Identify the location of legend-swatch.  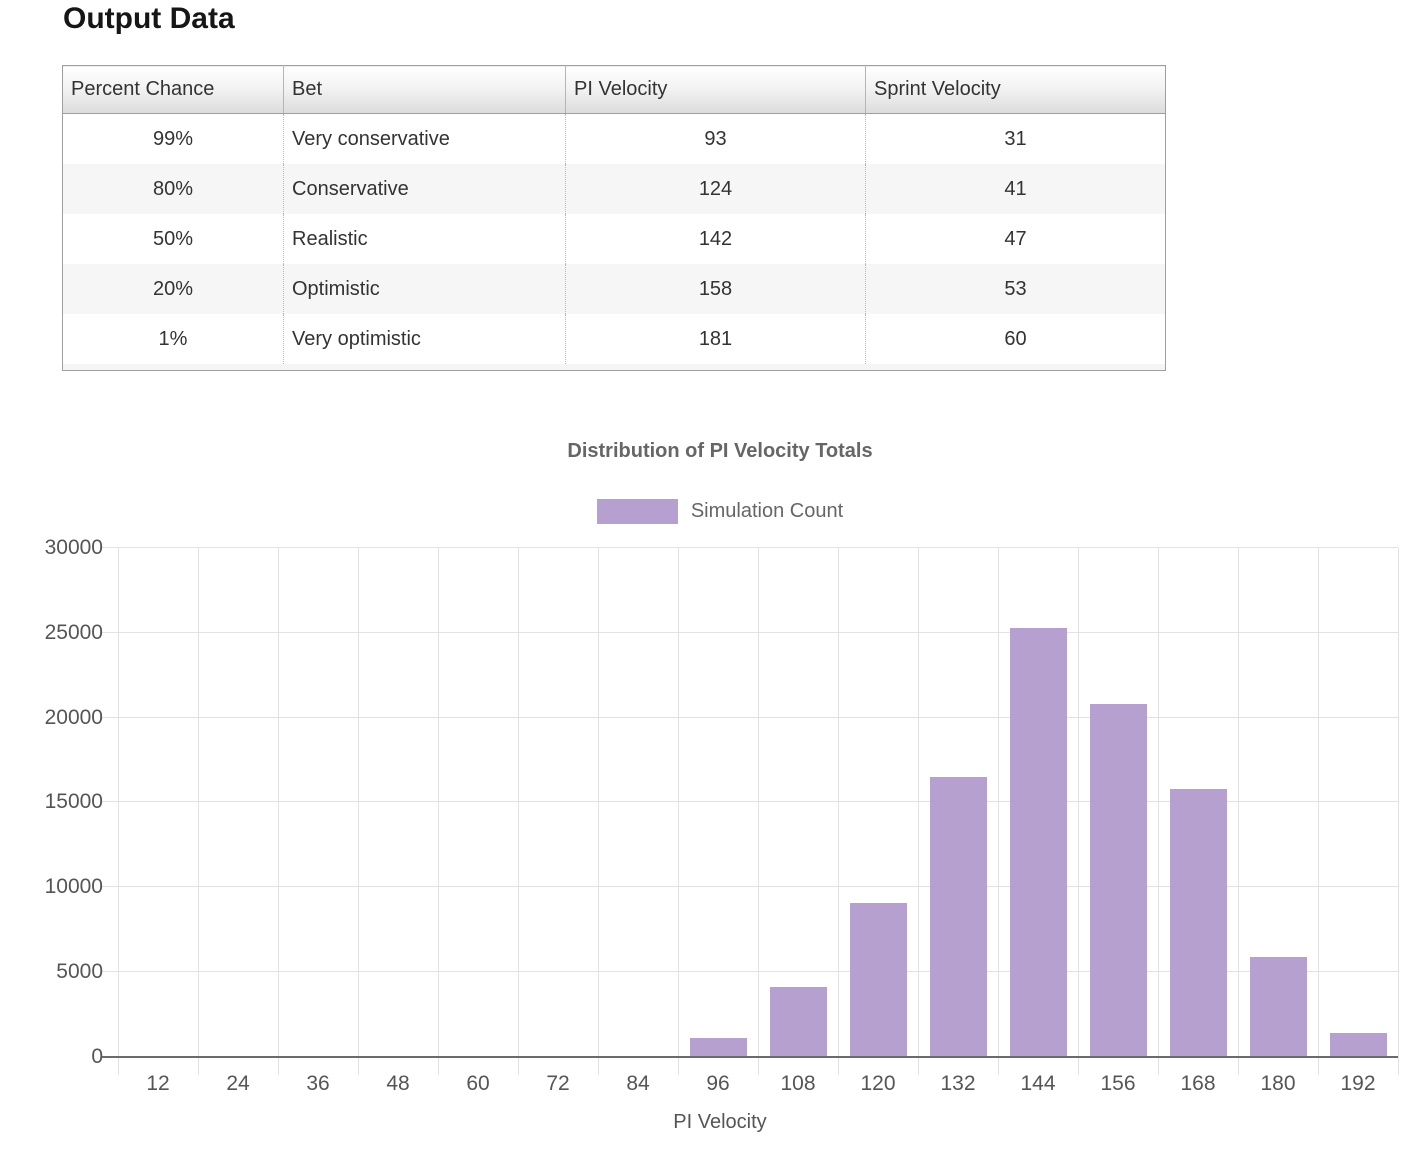
(637, 511).